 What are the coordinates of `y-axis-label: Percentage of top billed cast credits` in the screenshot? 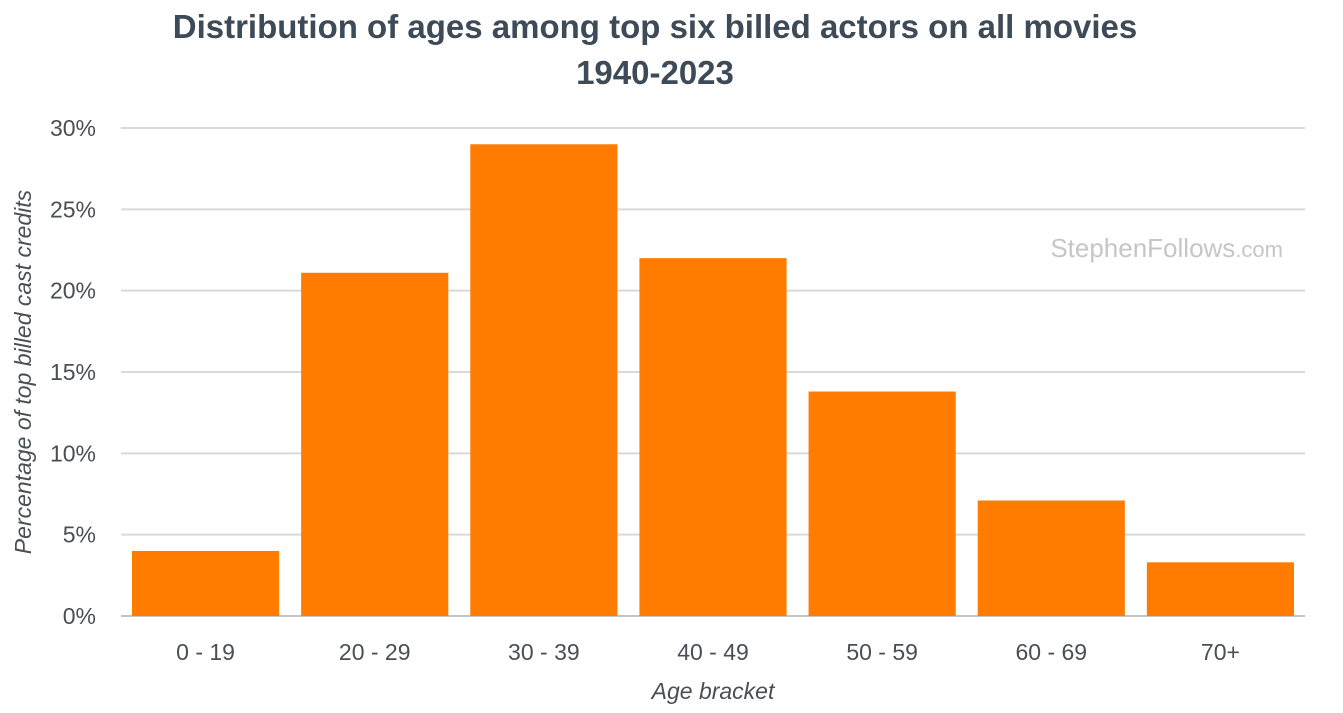 It's located at (23, 371).